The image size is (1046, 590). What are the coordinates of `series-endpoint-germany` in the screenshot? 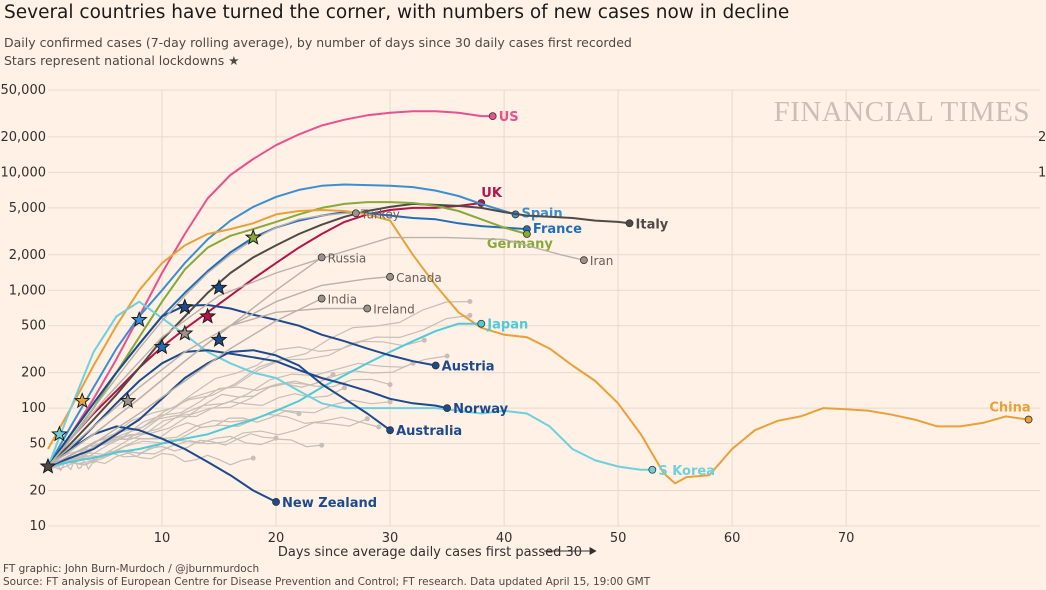 It's located at (526, 234).